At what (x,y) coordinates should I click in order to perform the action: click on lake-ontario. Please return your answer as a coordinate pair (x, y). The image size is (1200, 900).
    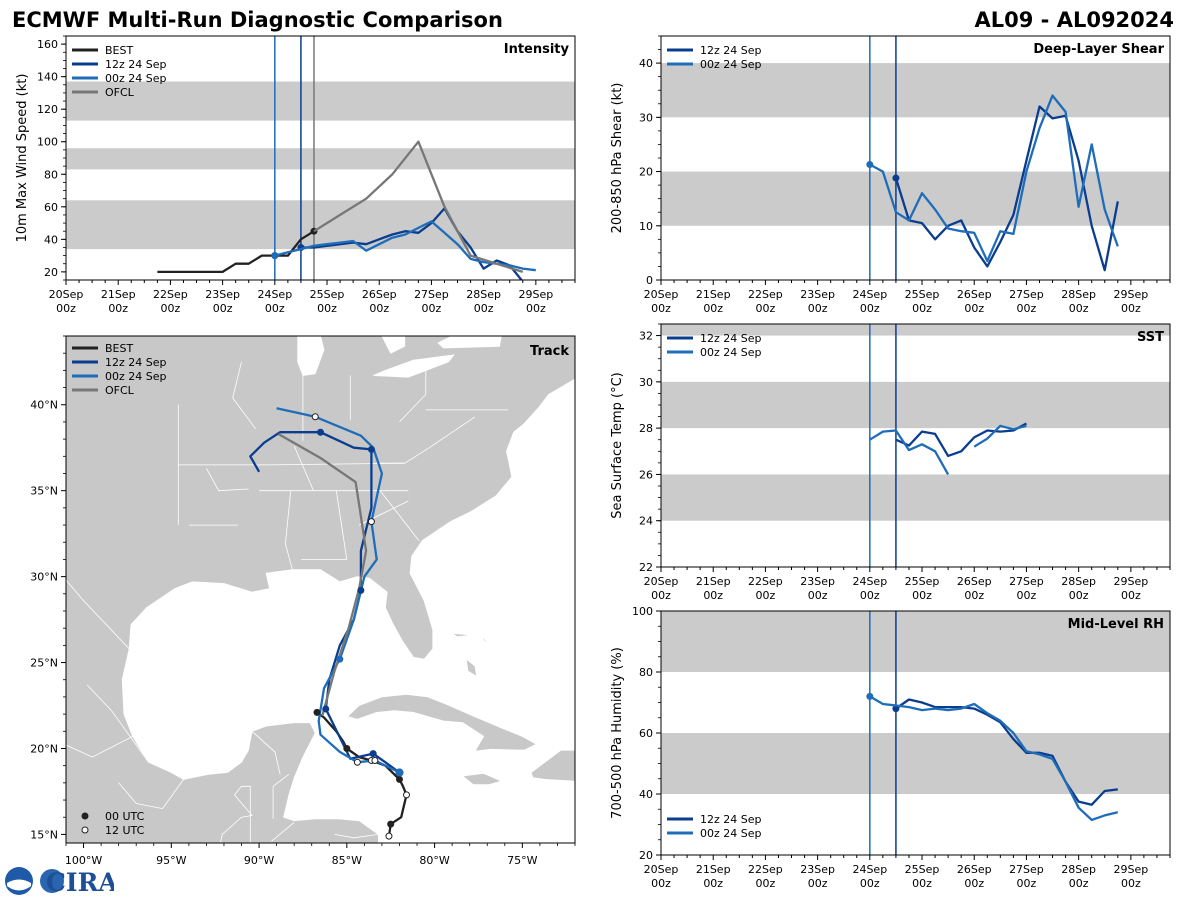
    Looking at the image, I should click on (469, 342).